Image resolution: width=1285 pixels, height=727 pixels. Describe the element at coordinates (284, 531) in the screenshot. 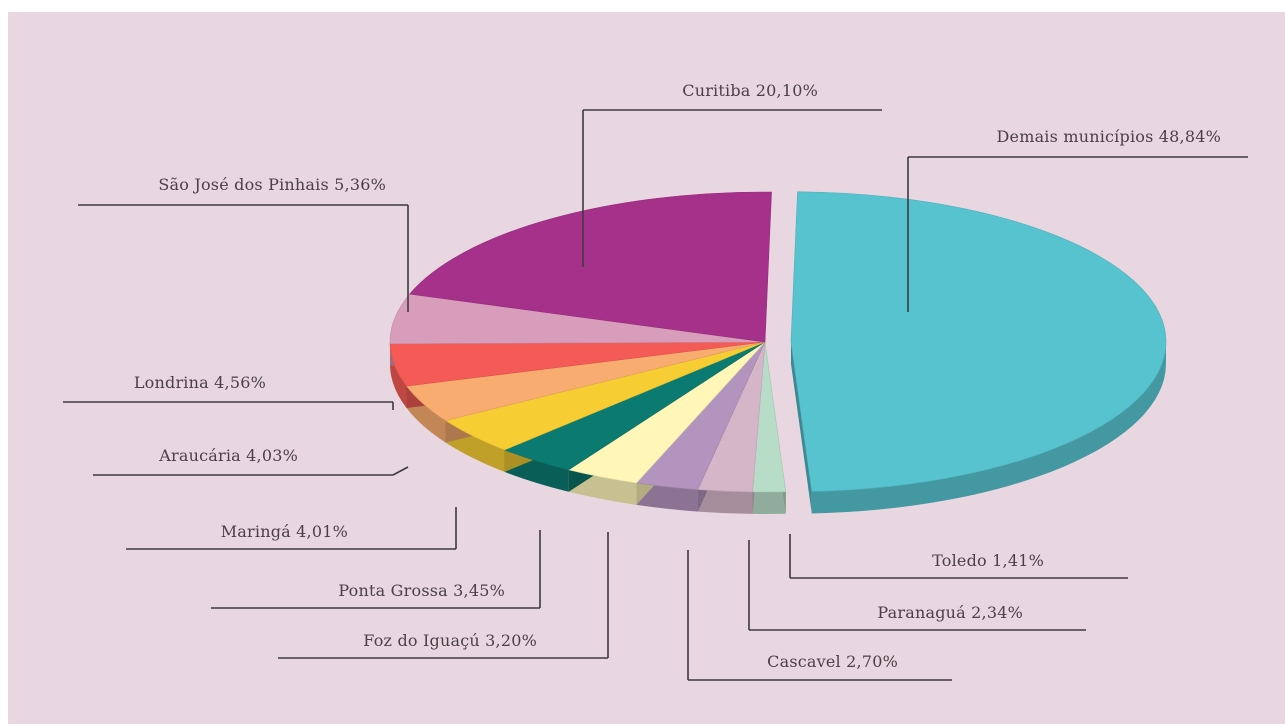

I see `slice-label: Maringá 4,01%` at that location.